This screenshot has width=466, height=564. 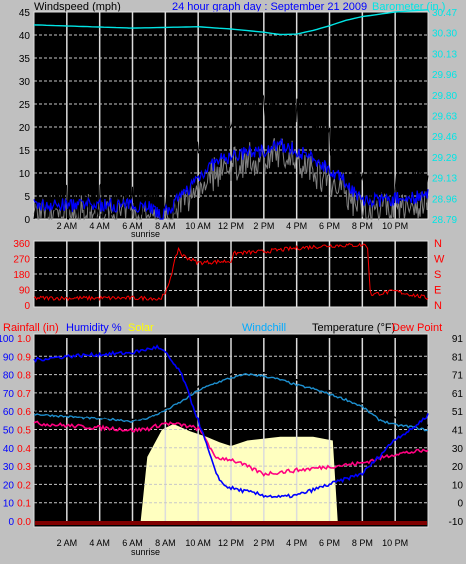 I want to click on wind-average-line, so click(x=231, y=178).